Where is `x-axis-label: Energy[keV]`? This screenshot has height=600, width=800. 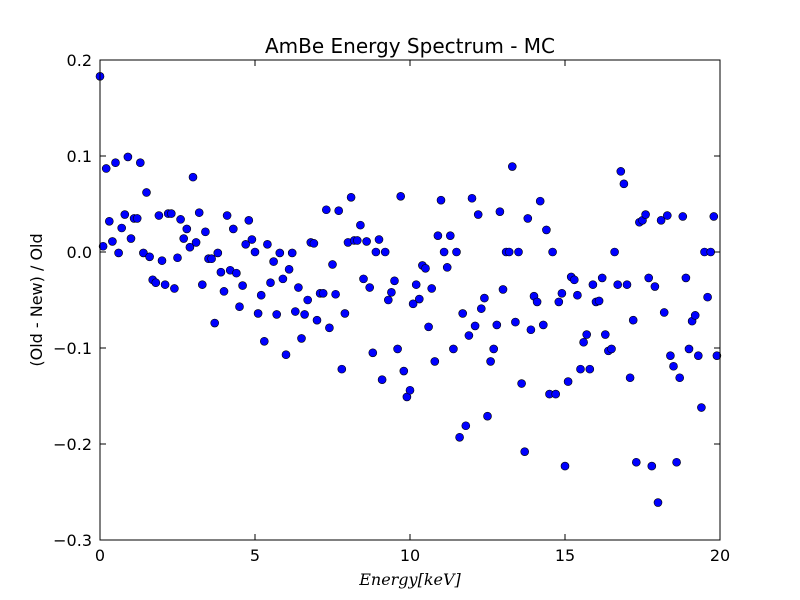
x-axis-label: Energy[keV] is located at coordinates (409, 579).